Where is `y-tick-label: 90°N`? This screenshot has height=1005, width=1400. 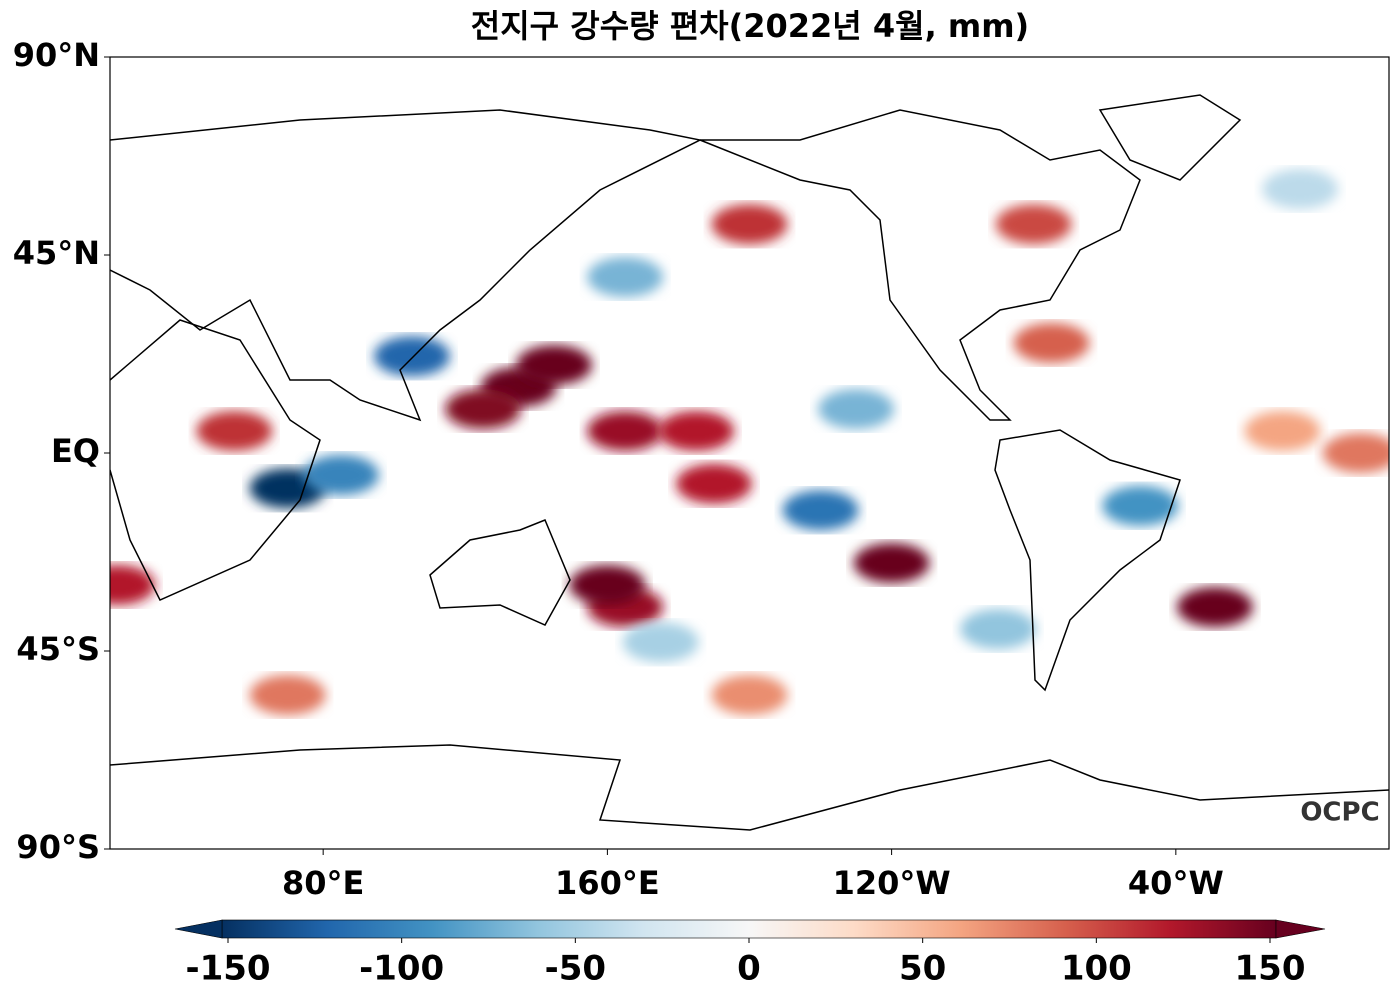
y-tick-label: 90°N is located at coordinates (56, 55).